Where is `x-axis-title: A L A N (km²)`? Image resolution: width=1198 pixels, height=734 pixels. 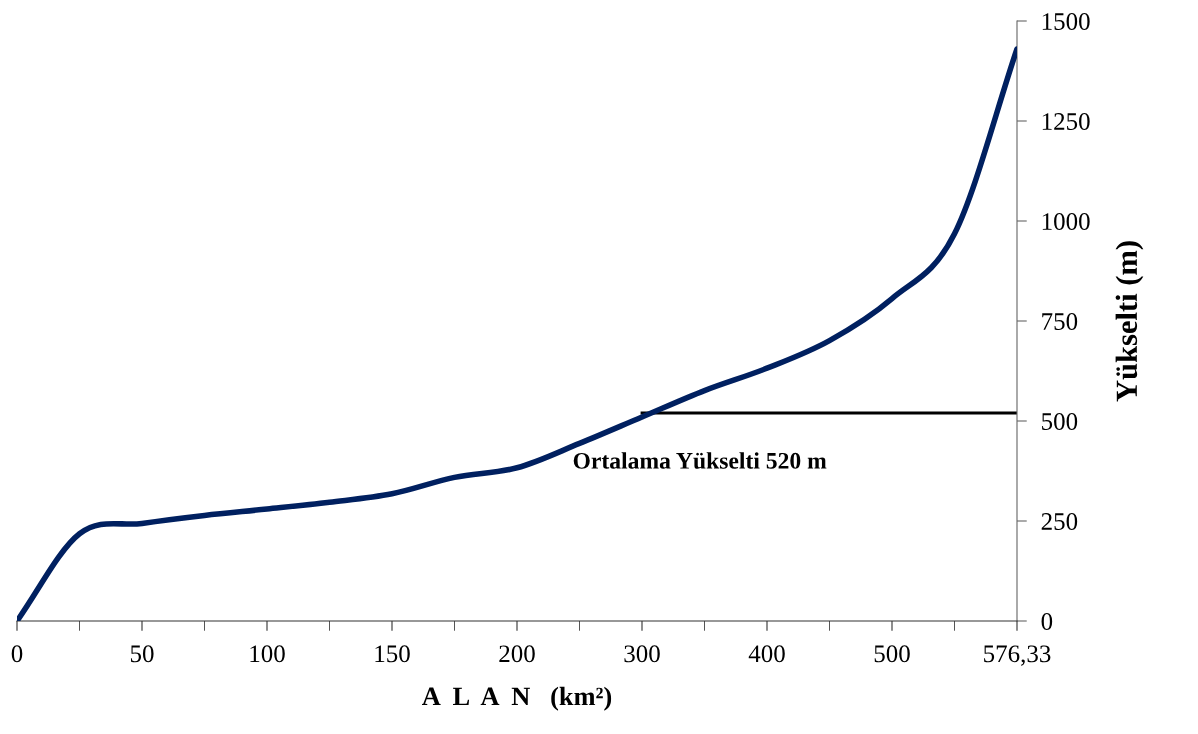 x-axis-title: A L A N (km²) is located at coordinates (517, 698).